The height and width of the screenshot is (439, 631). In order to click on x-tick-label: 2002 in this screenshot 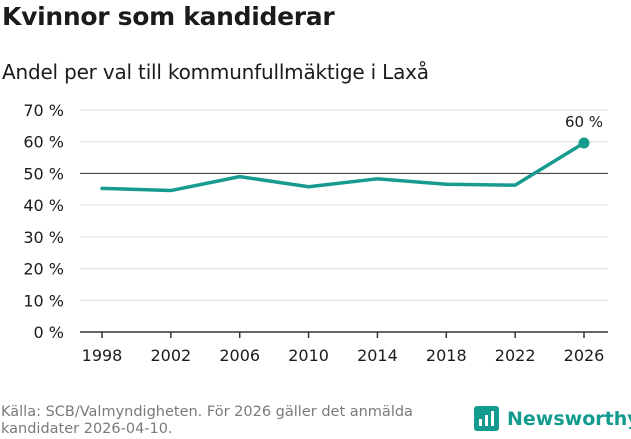, I will do `click(170, 355)`.